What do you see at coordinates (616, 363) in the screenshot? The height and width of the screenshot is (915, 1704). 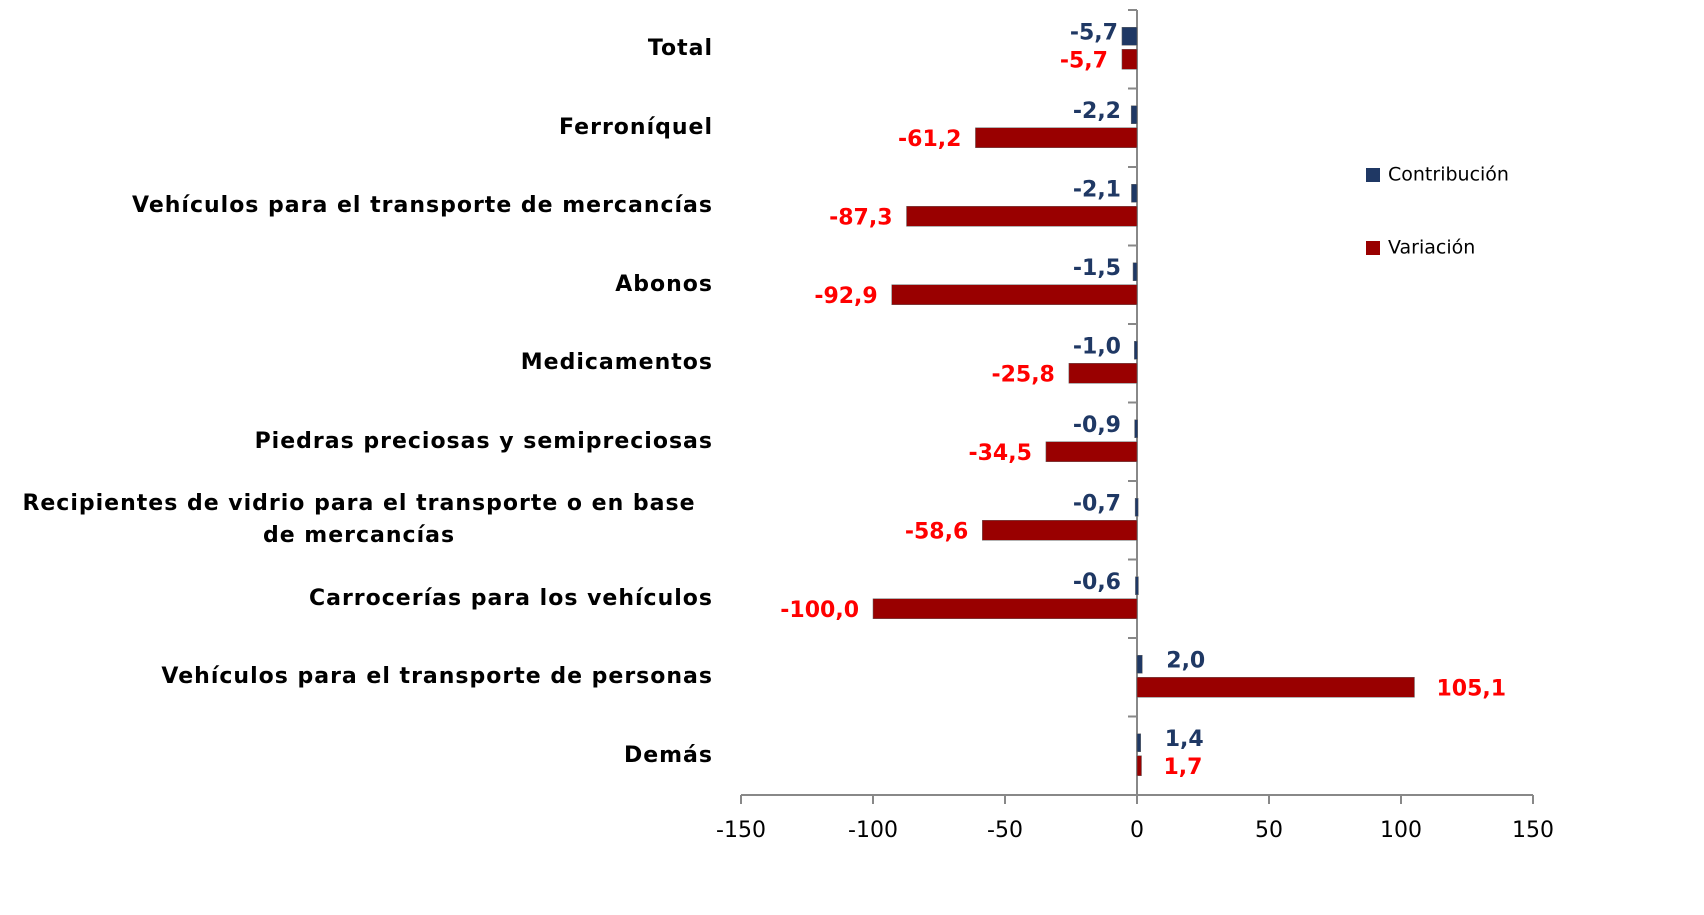 I see `category-text: Medicamentos` at bounding box center [616, 363].